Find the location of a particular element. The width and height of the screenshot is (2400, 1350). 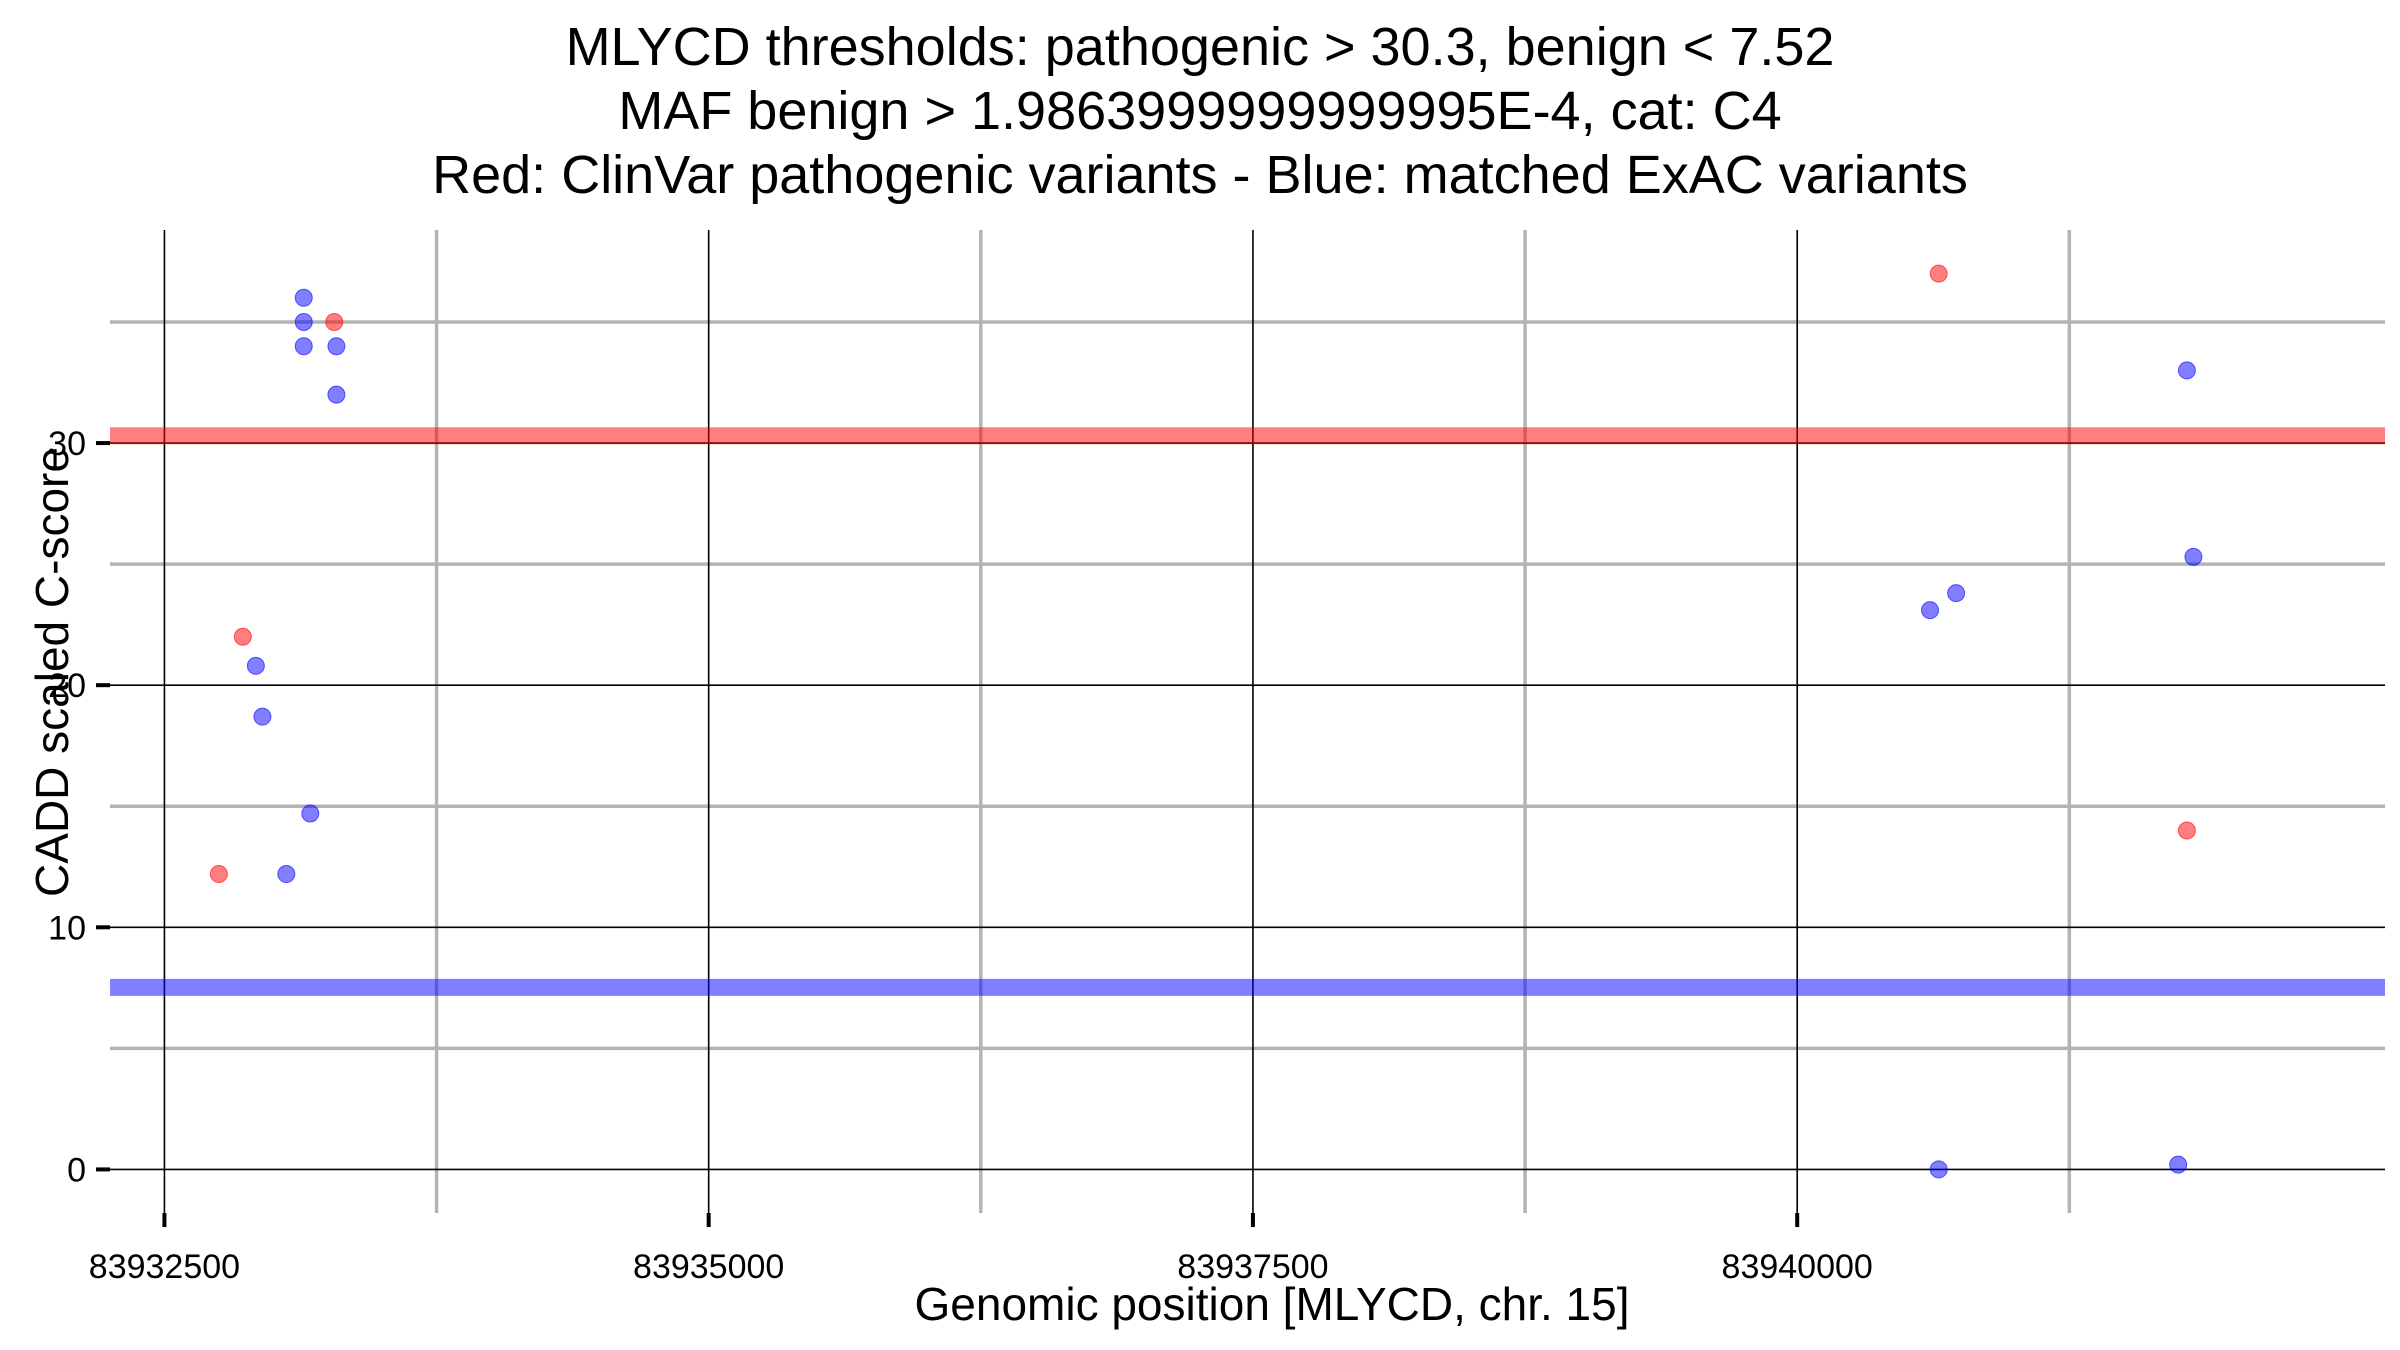

y-tick-label: 0 is located at coordinates (76, 1170).